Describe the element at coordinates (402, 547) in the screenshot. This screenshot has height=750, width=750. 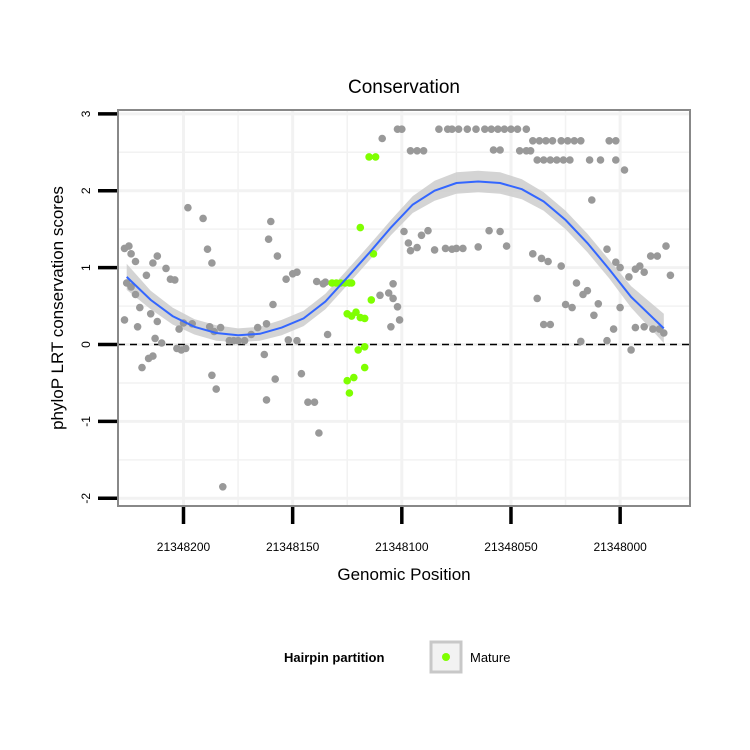
I see `x-tick-label: 21348100` at that location.